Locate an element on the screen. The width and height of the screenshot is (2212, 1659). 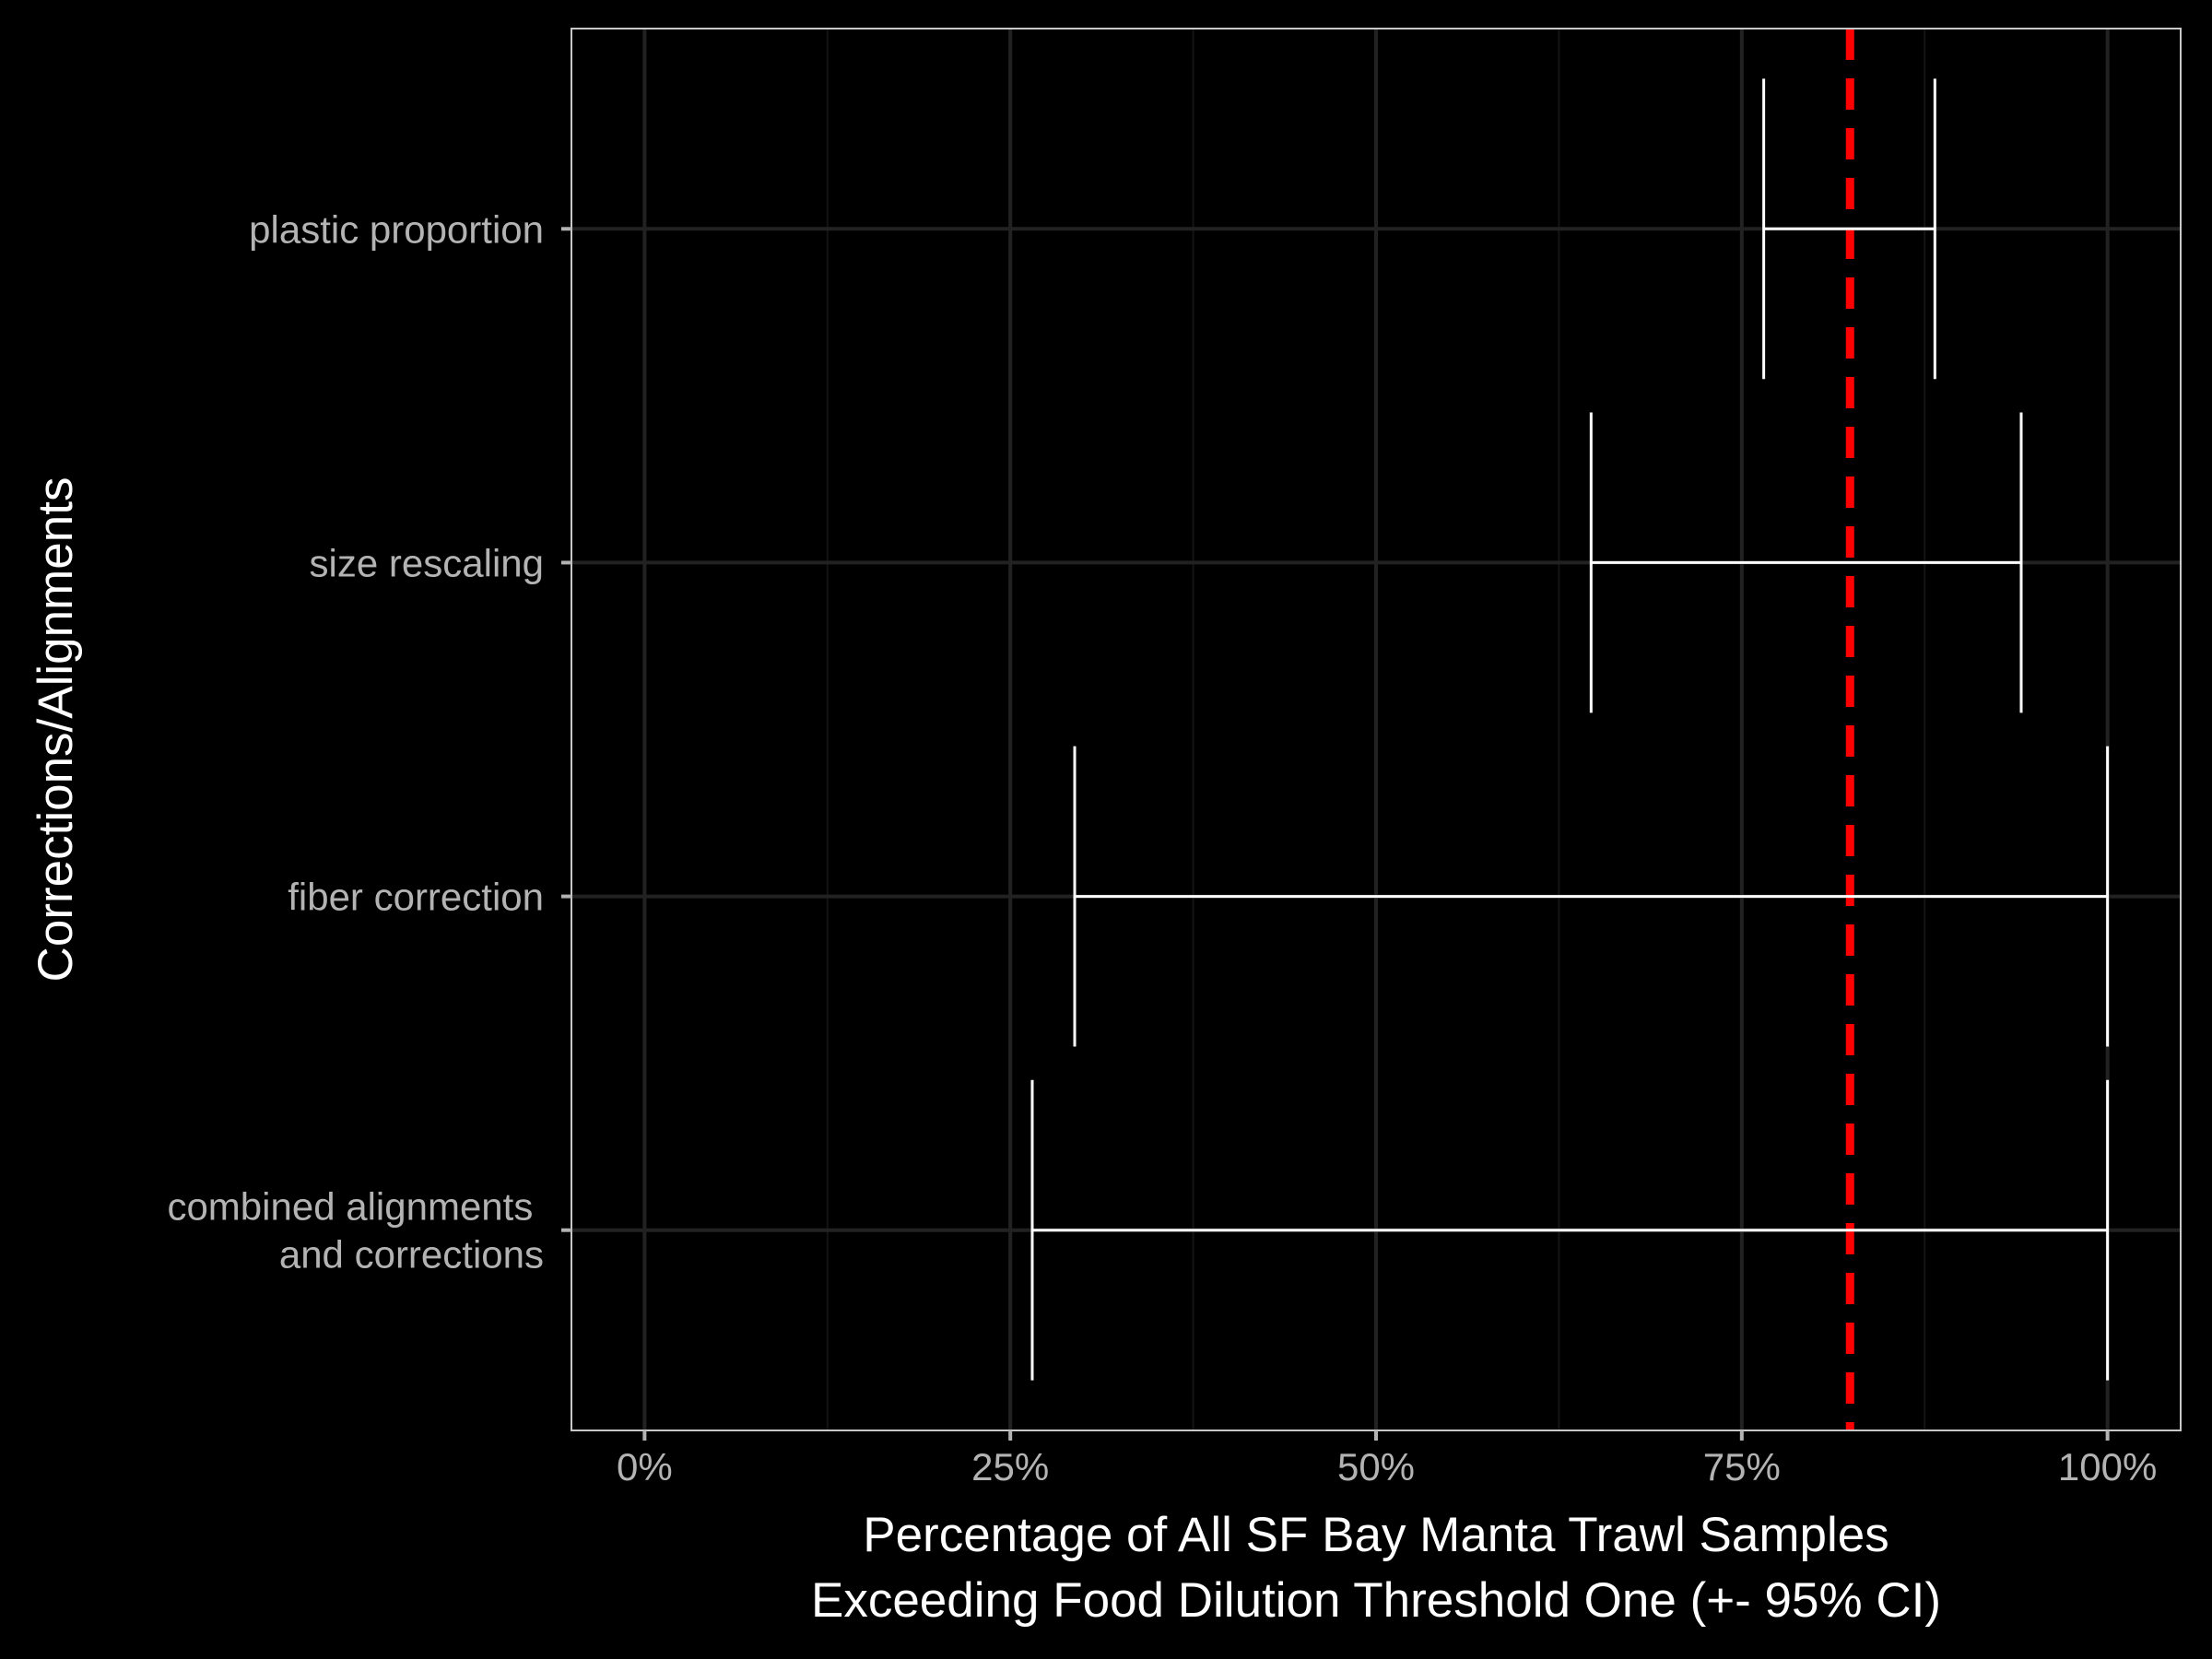
y-tick-label: fiber correction is located at coordinates (416, 897).